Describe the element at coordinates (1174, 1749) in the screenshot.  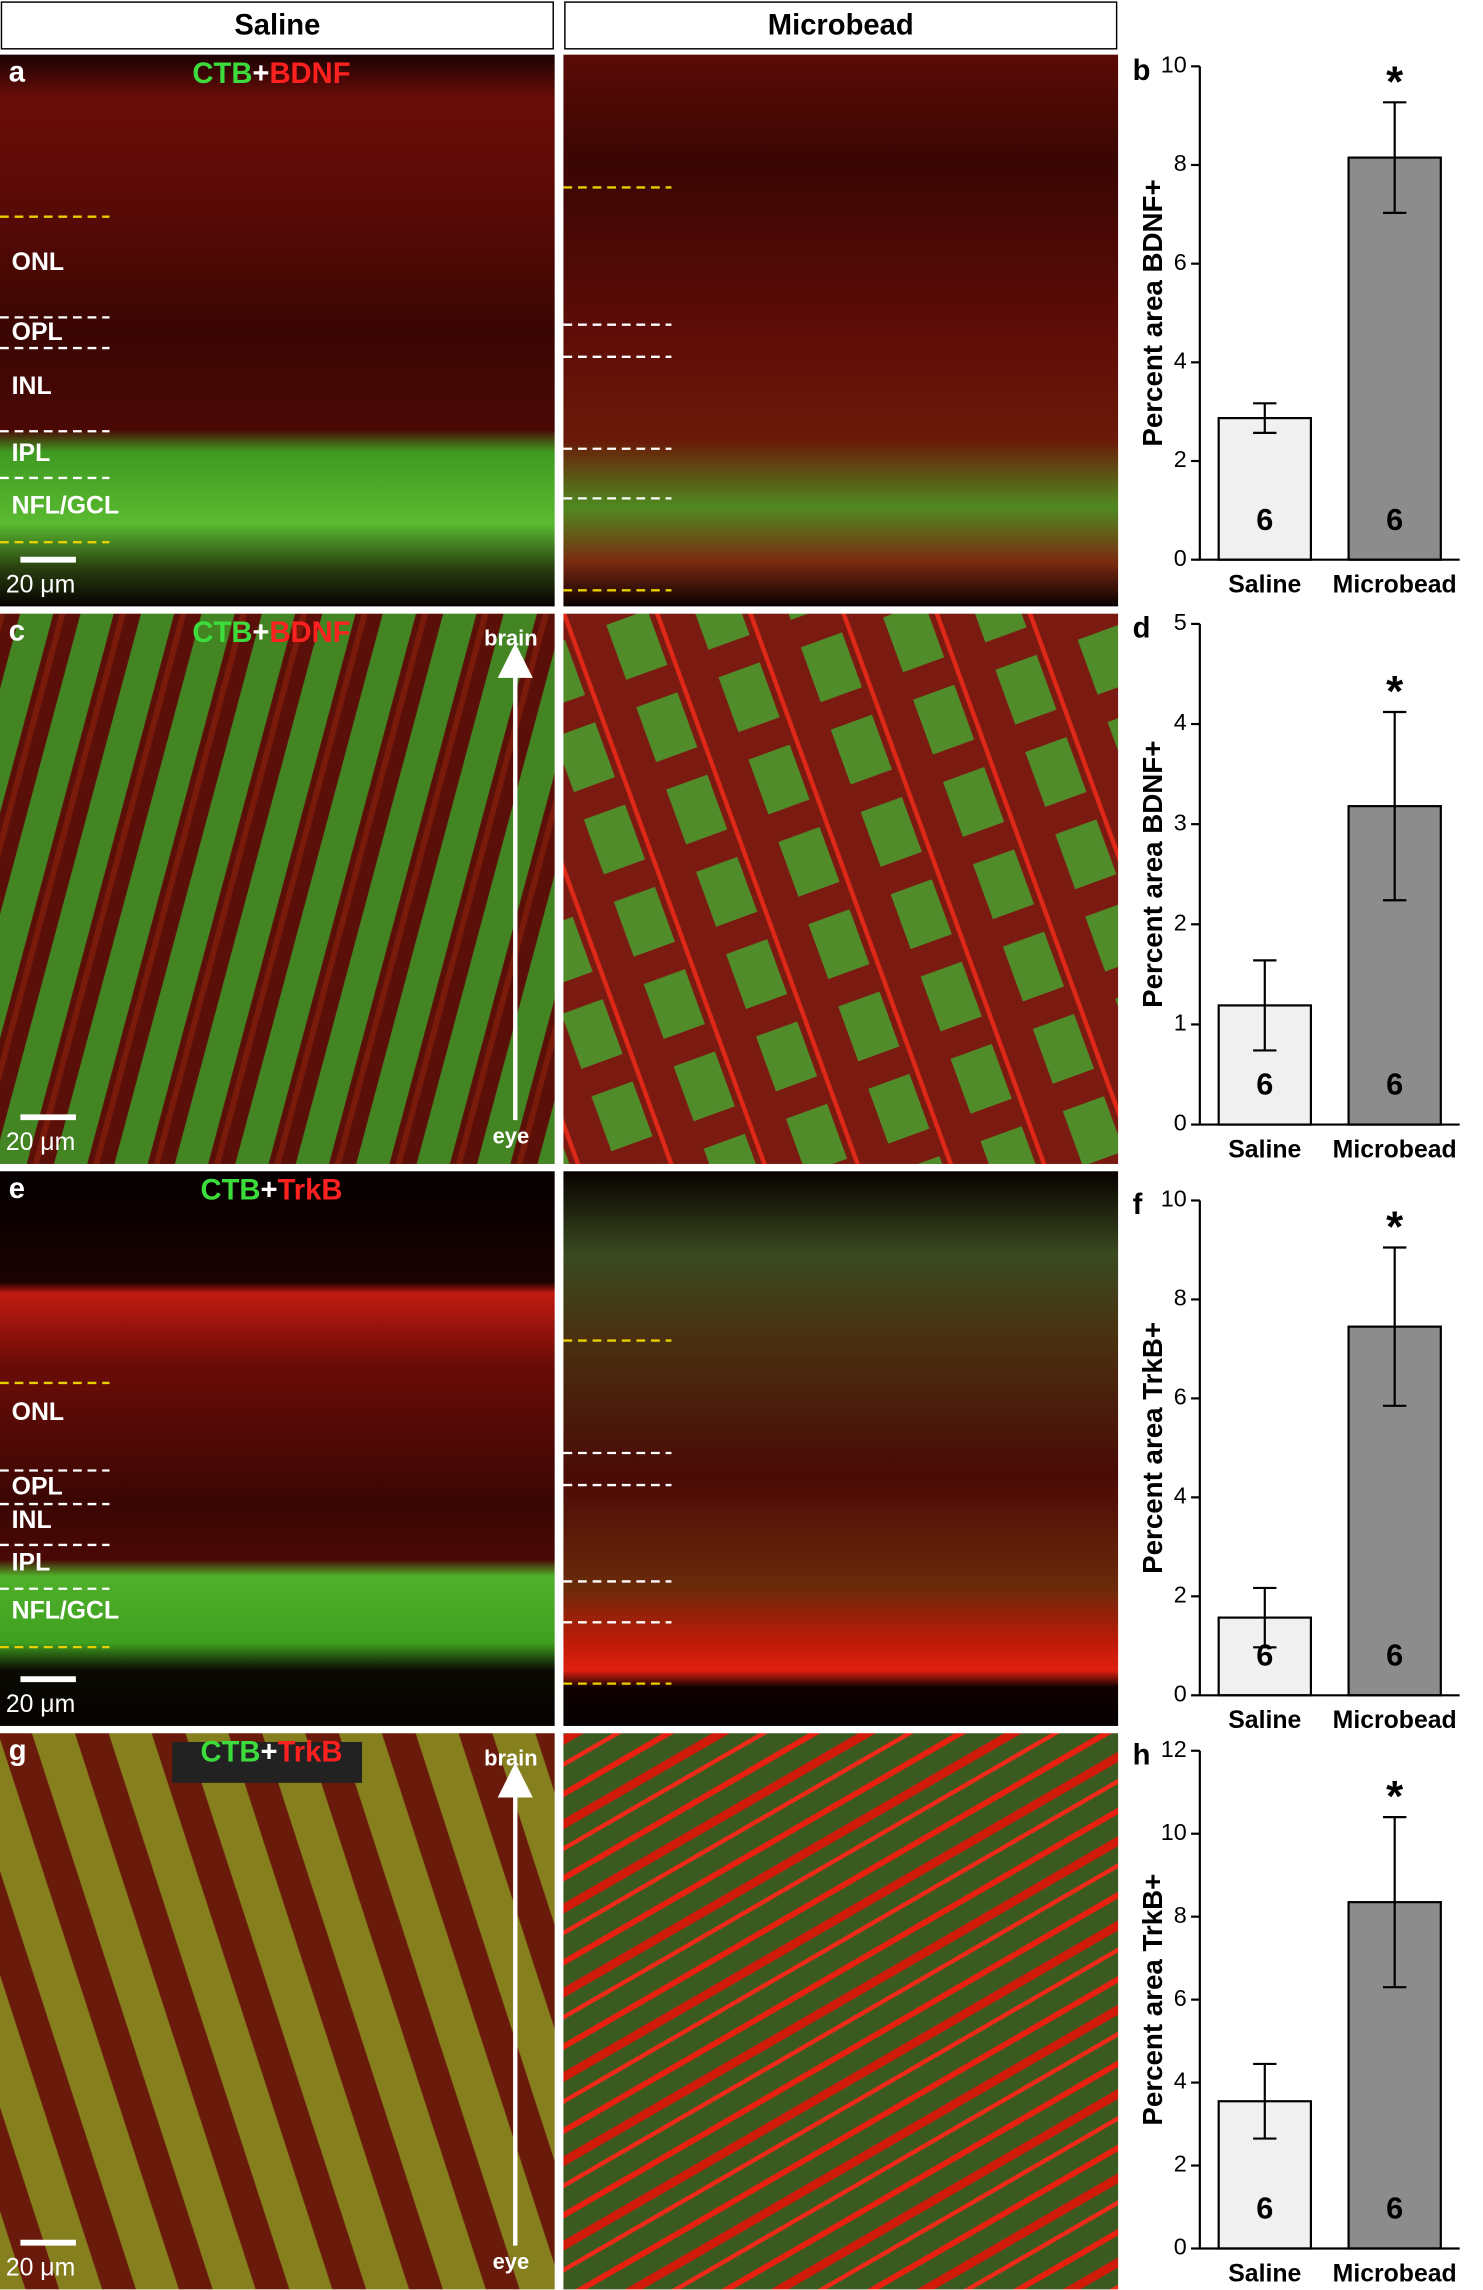
I see `y-tick-label: 12` at that location.